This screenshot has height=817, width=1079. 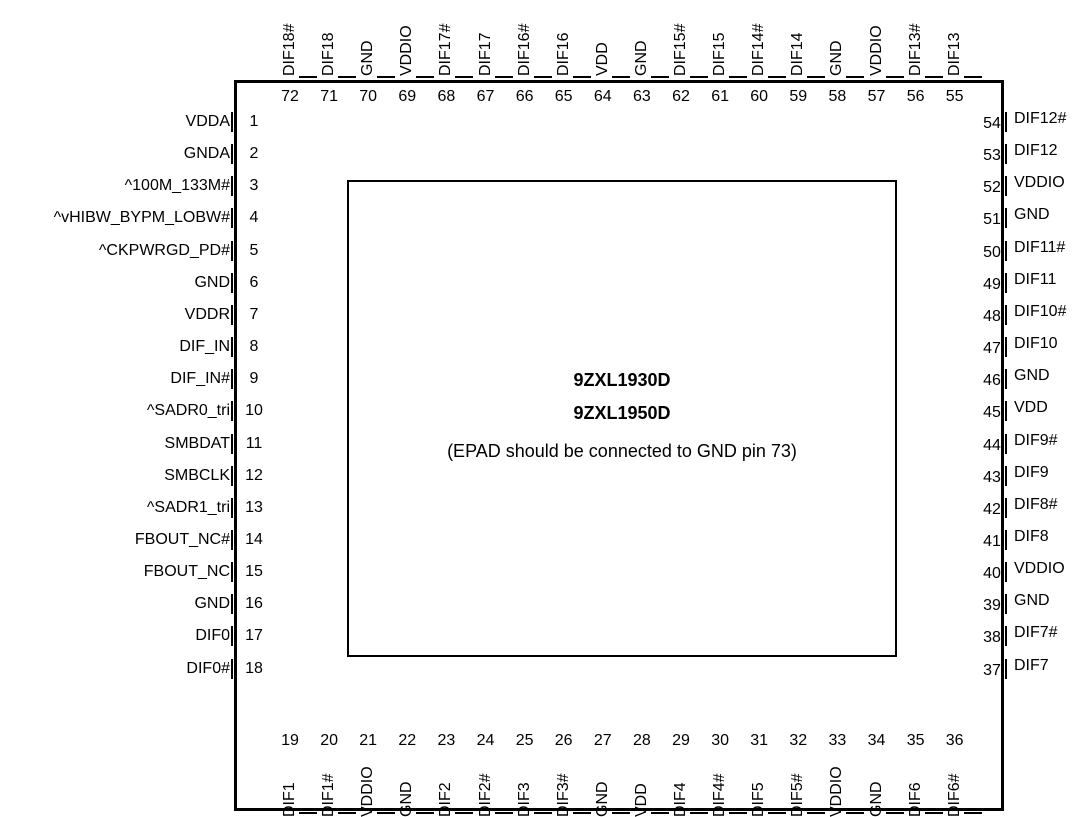 What do you see at coordinates (933, 813) in the screenshot?
I see `pin-35-tick` at bounding box center [933, 813].